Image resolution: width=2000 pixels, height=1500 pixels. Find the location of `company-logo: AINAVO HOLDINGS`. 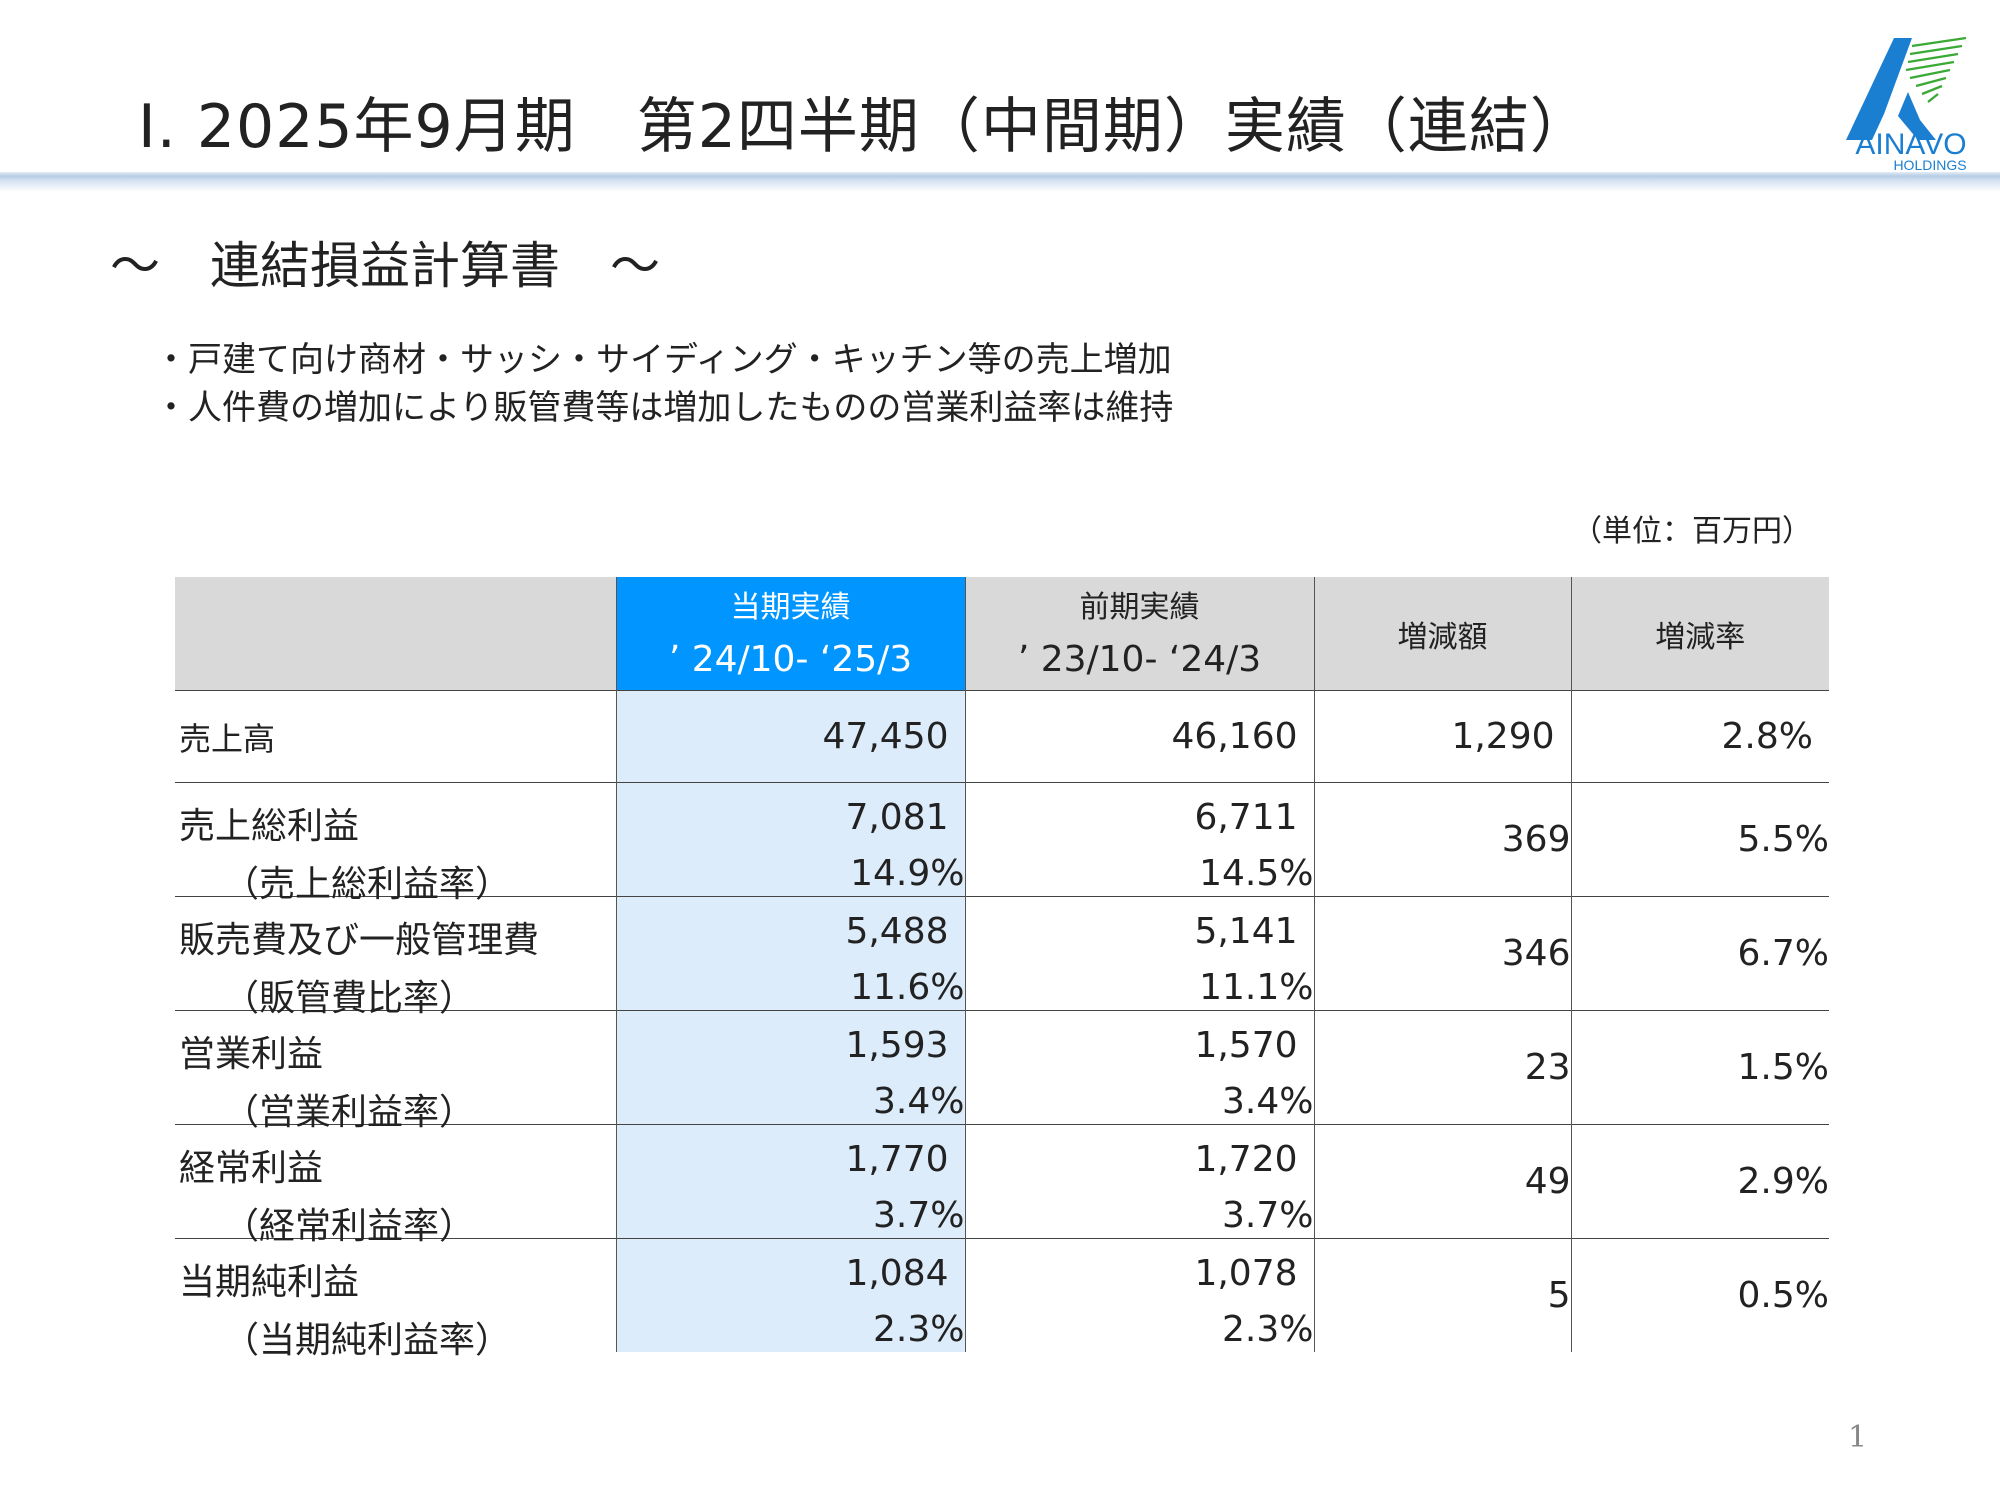

company-logo: AINAVO HOLDINGS is located at coordinates (1906, 104).